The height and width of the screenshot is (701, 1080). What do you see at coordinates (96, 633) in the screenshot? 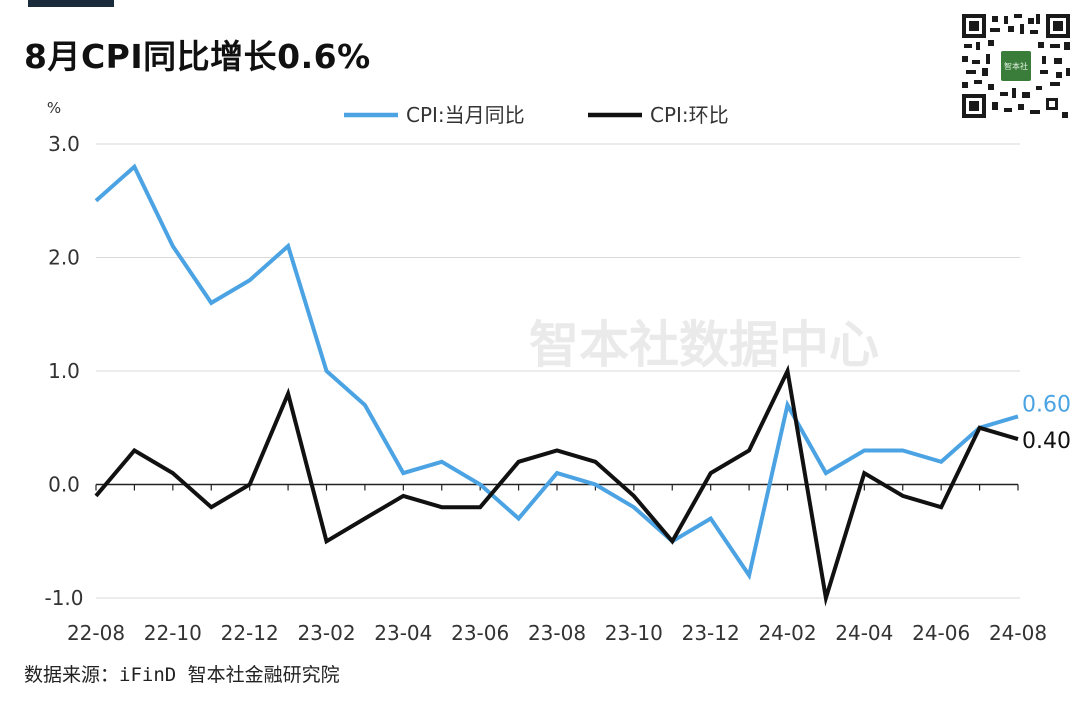
I see `x-tick-label: 22-08` at bounding box center [96, 633].